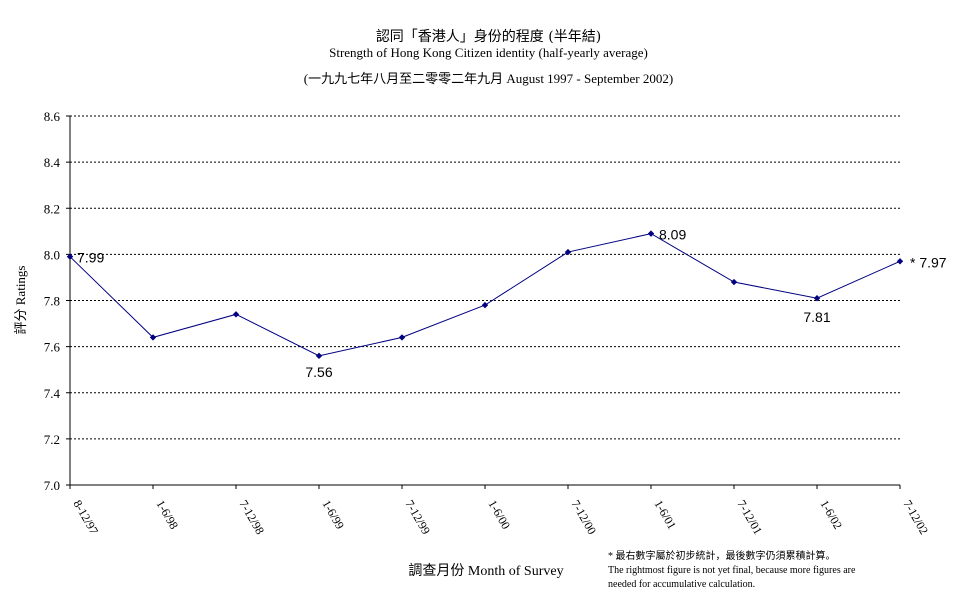  Describe the element at coordinates (52, 116) in the screenshot. I see `y-tick-label: 8.6` at that location.